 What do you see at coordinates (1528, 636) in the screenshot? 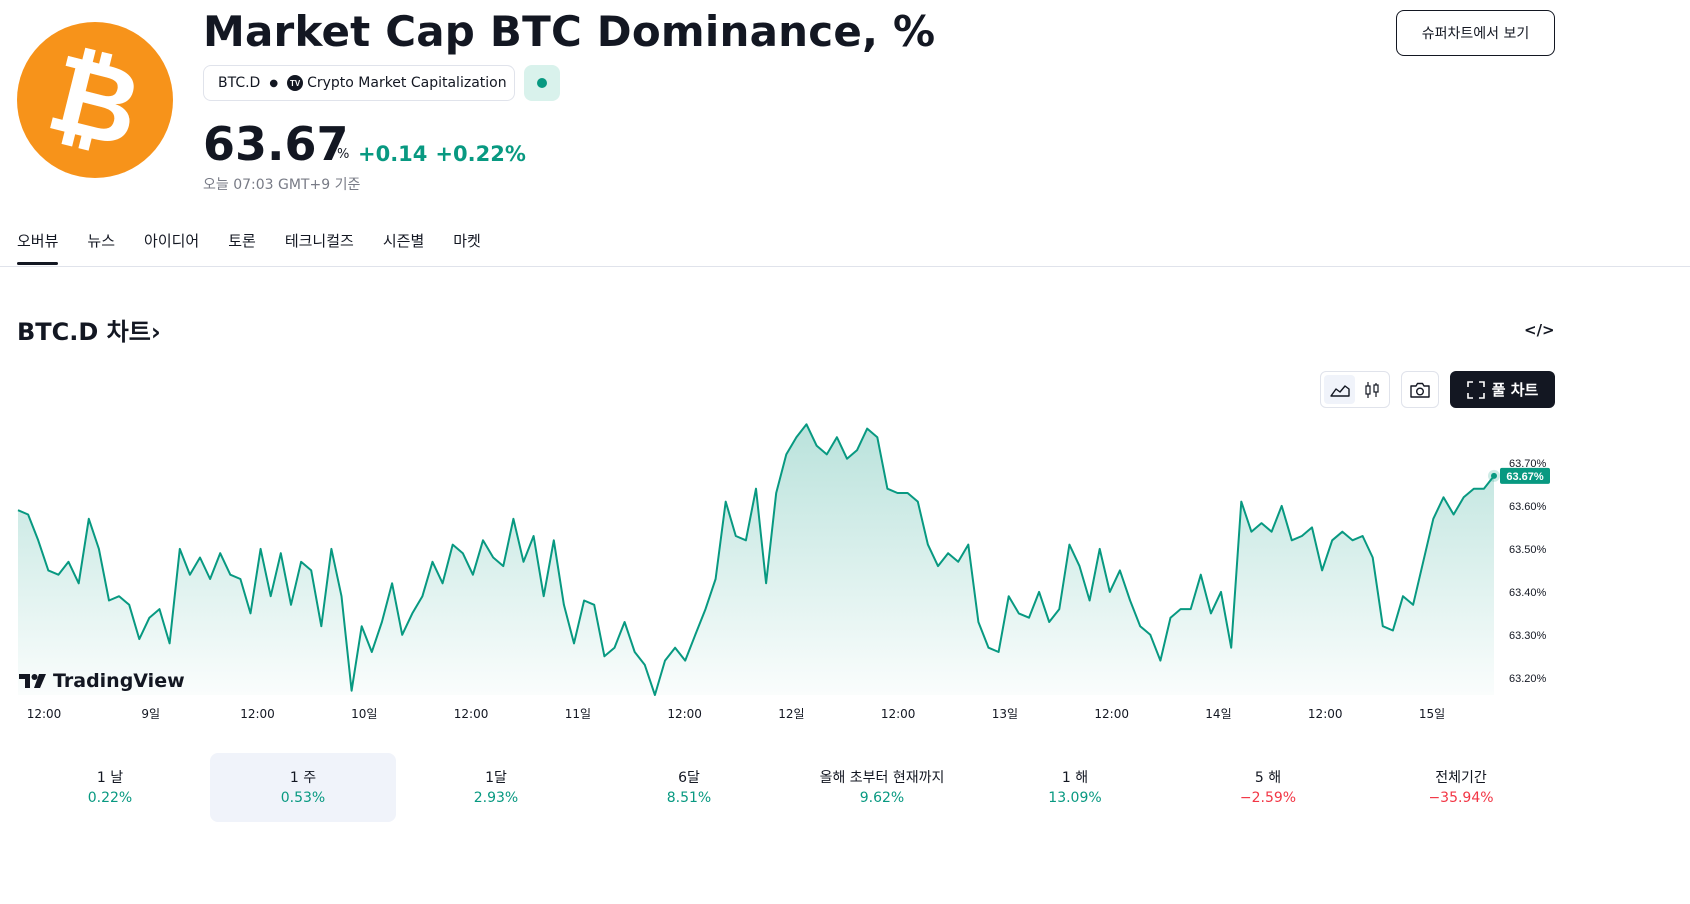
I see `y-tick-label: 63.30%` at bounding box center [1528, 636].